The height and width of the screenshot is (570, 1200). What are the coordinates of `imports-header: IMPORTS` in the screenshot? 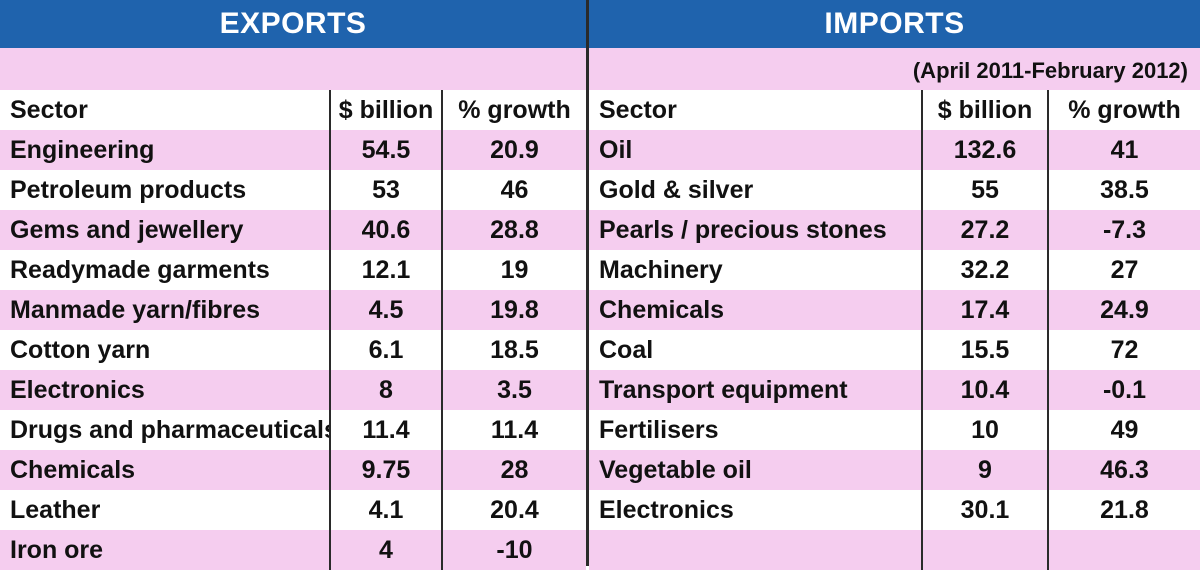 It's located at (894, 24).